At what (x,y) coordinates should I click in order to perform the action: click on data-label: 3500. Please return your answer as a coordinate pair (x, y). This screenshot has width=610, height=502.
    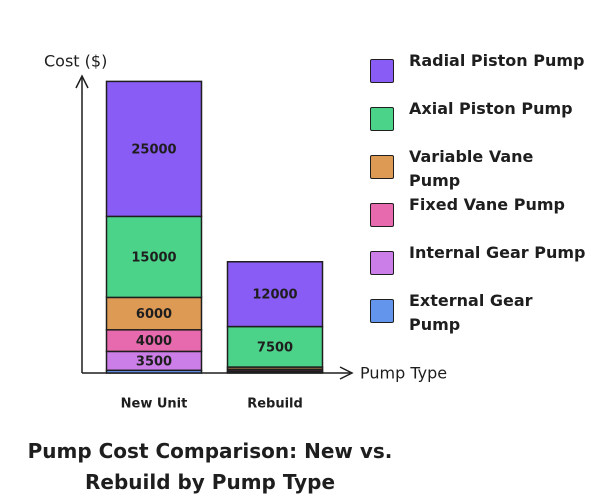
    Looking at the image, I should click on (154, 361).